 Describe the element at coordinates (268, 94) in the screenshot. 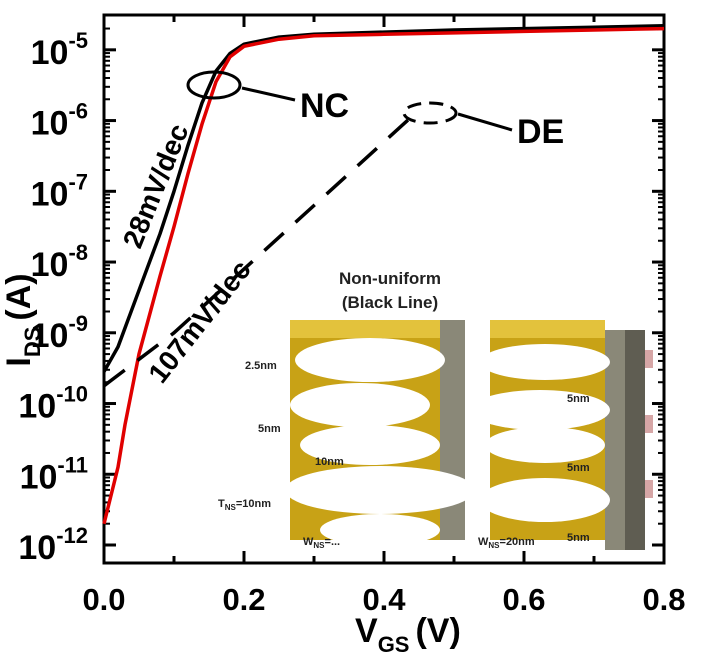

I see `nc-callout-line` at that location.